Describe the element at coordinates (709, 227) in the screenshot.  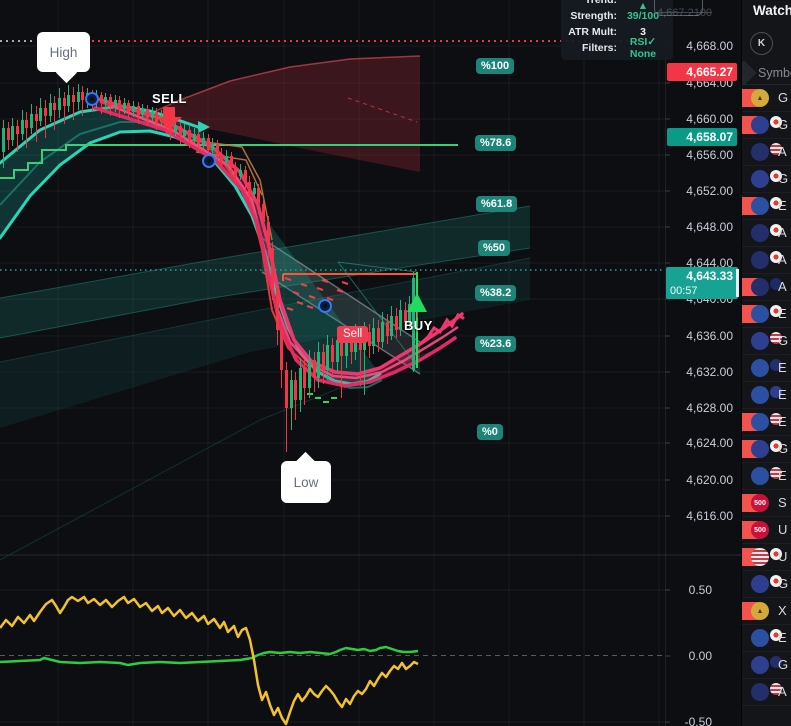
I see `svg-text: 4,648.00` at that location.